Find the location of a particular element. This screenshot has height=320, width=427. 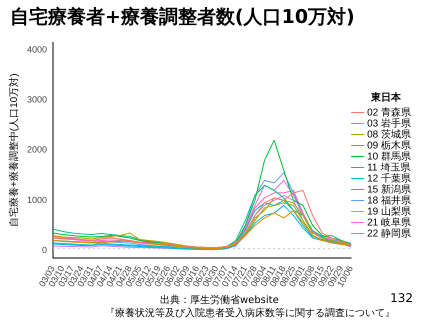

y-tick-label: 2000 is located at coordinates (37, 149).